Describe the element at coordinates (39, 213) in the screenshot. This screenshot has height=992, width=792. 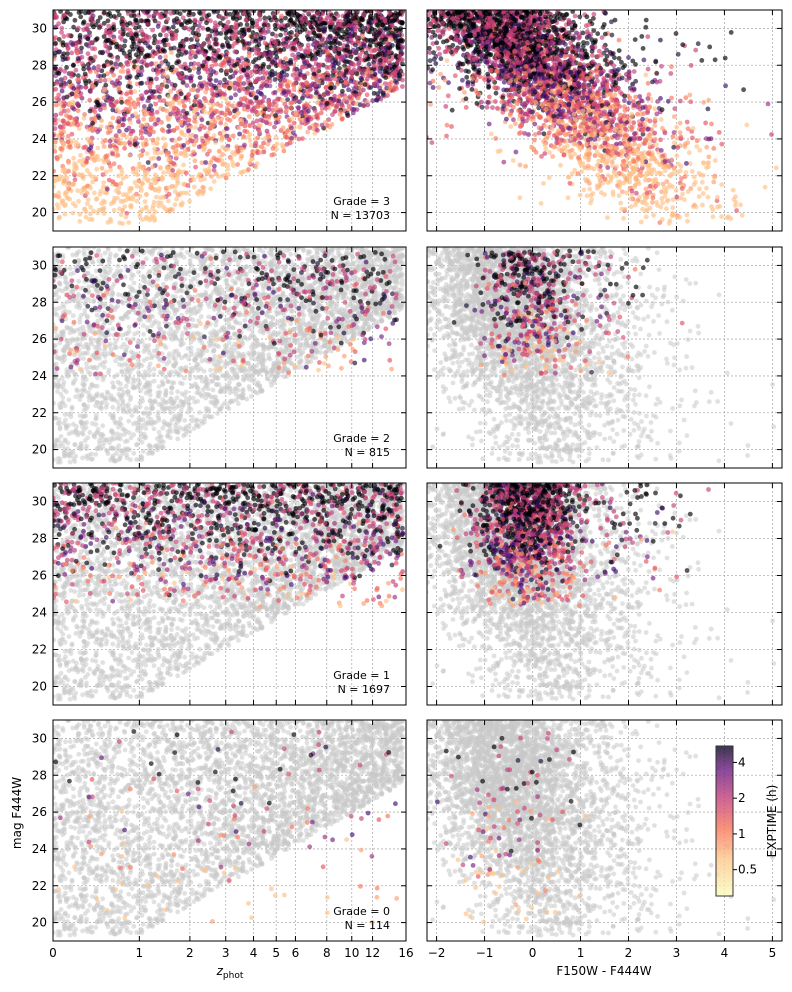
I see `y-tick-label: 20` at that location.